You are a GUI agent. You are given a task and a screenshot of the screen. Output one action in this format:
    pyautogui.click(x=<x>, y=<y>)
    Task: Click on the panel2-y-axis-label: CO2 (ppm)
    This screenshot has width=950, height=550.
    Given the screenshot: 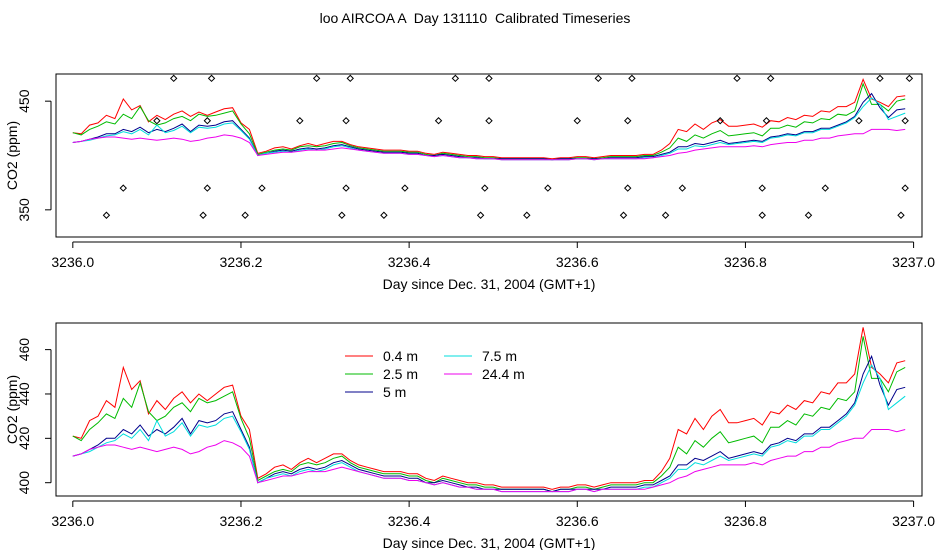 What is the action you would take?
    pyautogui.click(x=12, y=409)
    